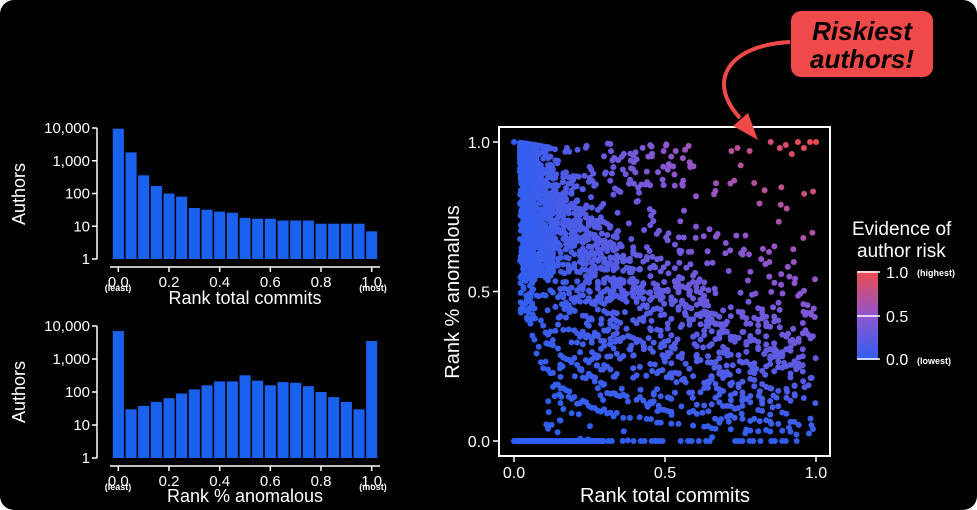 The width and height of the screenshot is (977, 510). I want to click on x-tick-label: 0.2, so click(169, 481).